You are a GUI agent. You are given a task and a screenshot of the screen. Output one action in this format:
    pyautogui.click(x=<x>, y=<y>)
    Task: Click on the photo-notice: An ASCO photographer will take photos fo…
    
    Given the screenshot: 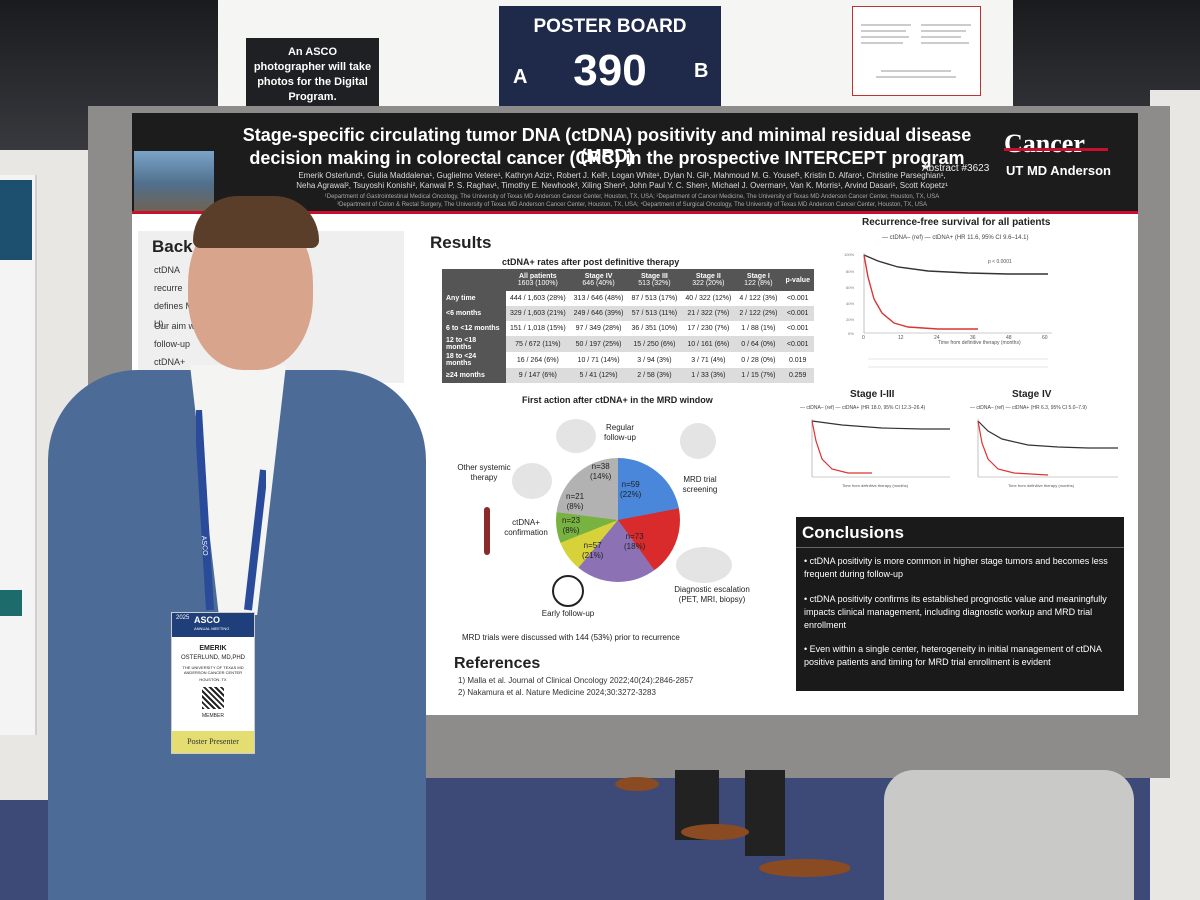 What is the action you would take?
    pyautogui.click(x=312, y=75)
    